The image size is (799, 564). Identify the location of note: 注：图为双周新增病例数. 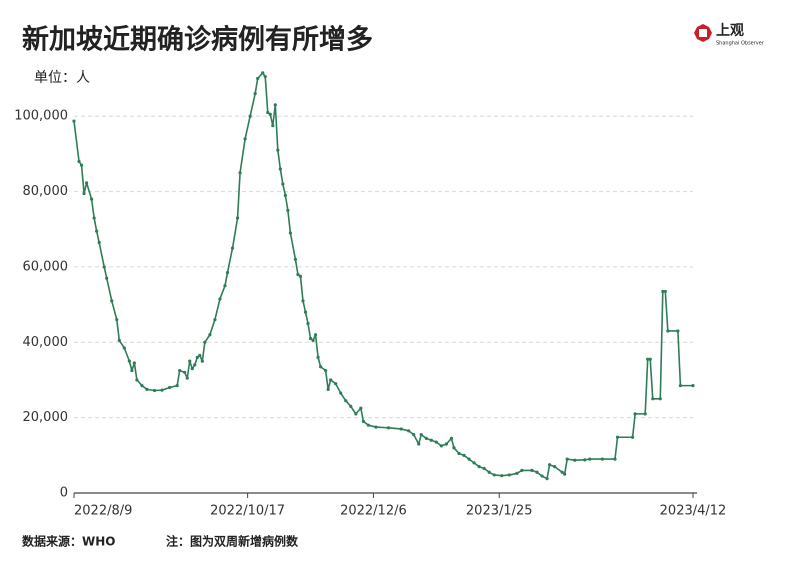
(232, 541).